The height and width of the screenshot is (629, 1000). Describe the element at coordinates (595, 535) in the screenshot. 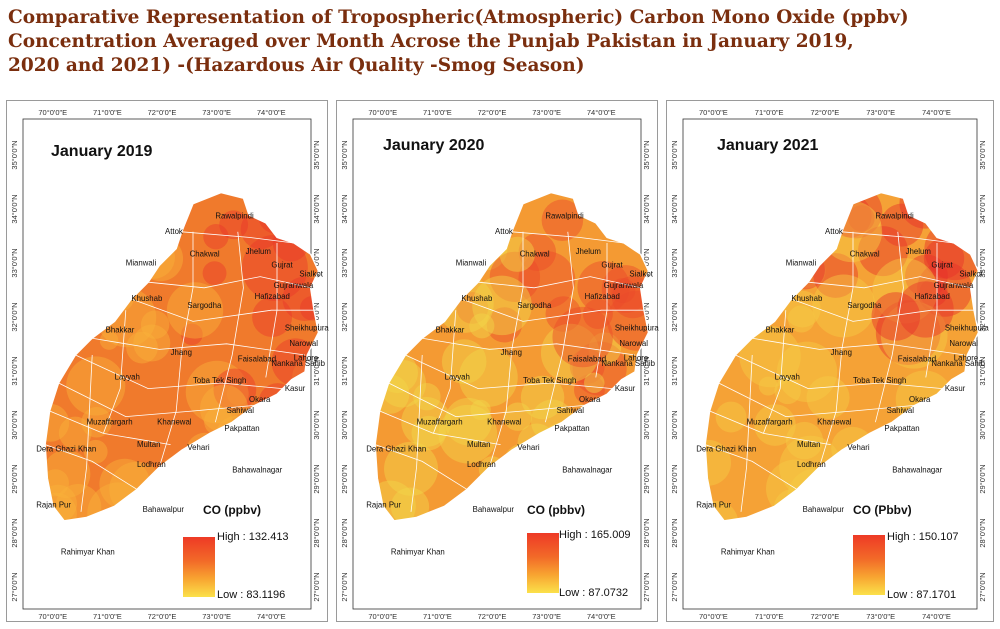

I see `legend-high-value: High : 165.009` at that location.